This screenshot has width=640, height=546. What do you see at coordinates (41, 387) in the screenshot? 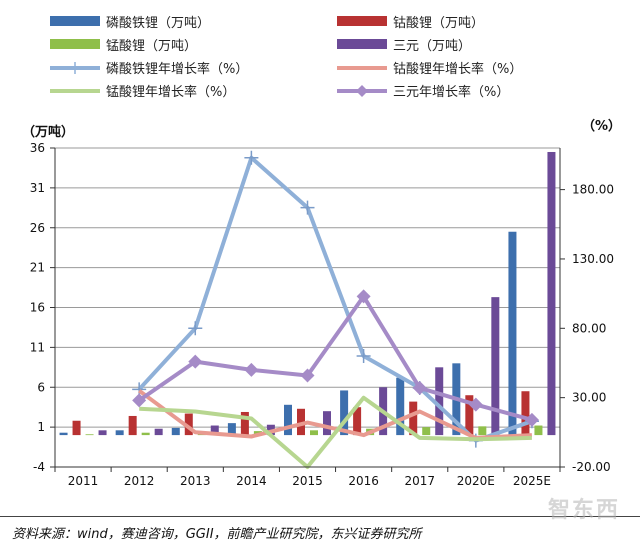
I see `left-tick-label: 6` at bounding box center [41, 387].